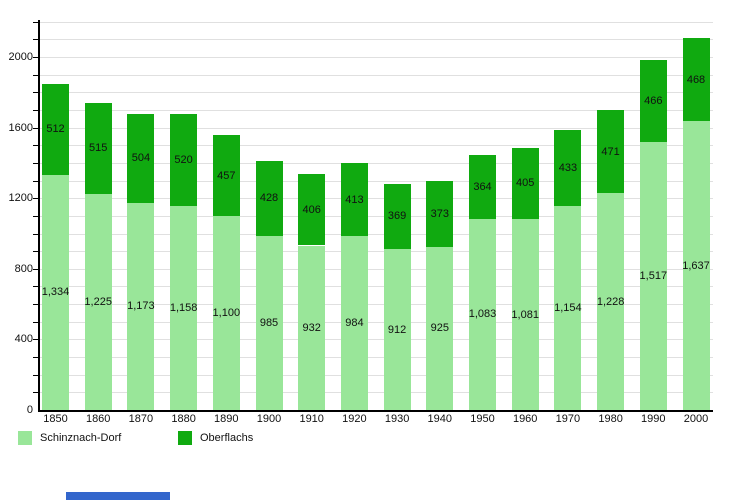  What do you see at coordinates (98, 419) in the screenshot?
I see `x-tick-label: 1860` at bounding box center [98, 419].